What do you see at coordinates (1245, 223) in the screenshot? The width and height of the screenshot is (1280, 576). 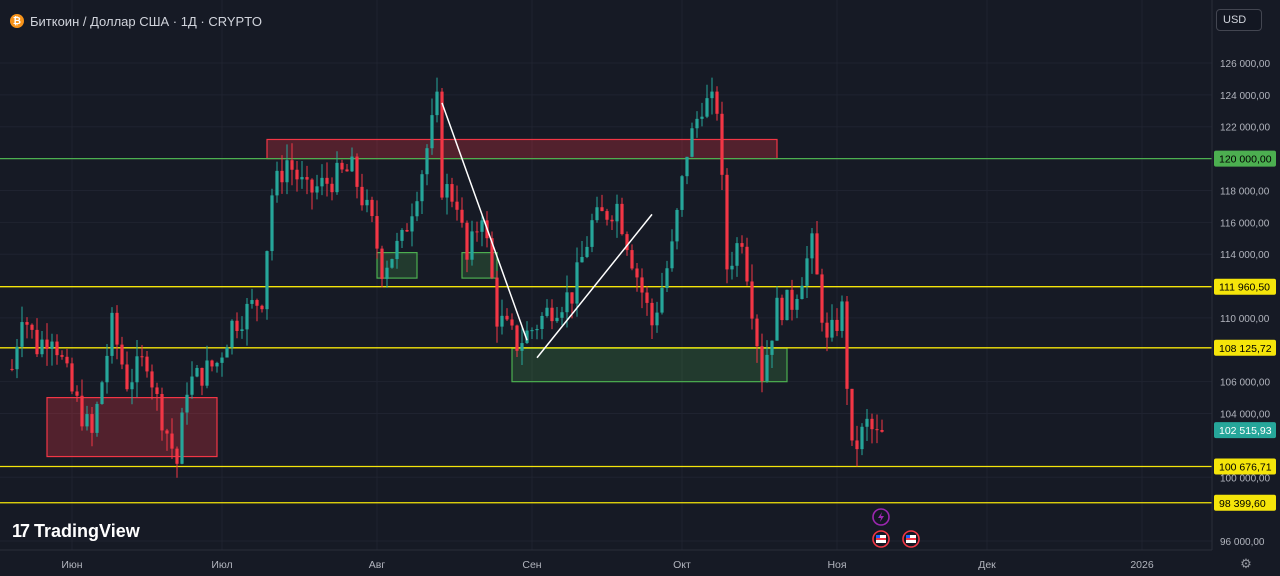 I see `price-axis-label: 116 000,00` at bounding box center [1245, 223].